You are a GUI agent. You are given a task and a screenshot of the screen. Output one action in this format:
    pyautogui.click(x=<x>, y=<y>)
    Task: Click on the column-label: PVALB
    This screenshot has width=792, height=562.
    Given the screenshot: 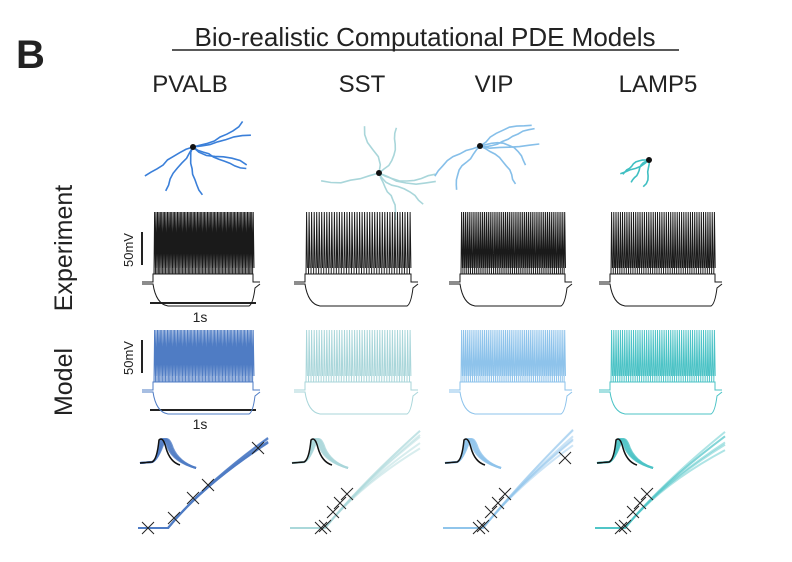 What is the action you would take?
    pyautogui.click(x=190, y=84)
    